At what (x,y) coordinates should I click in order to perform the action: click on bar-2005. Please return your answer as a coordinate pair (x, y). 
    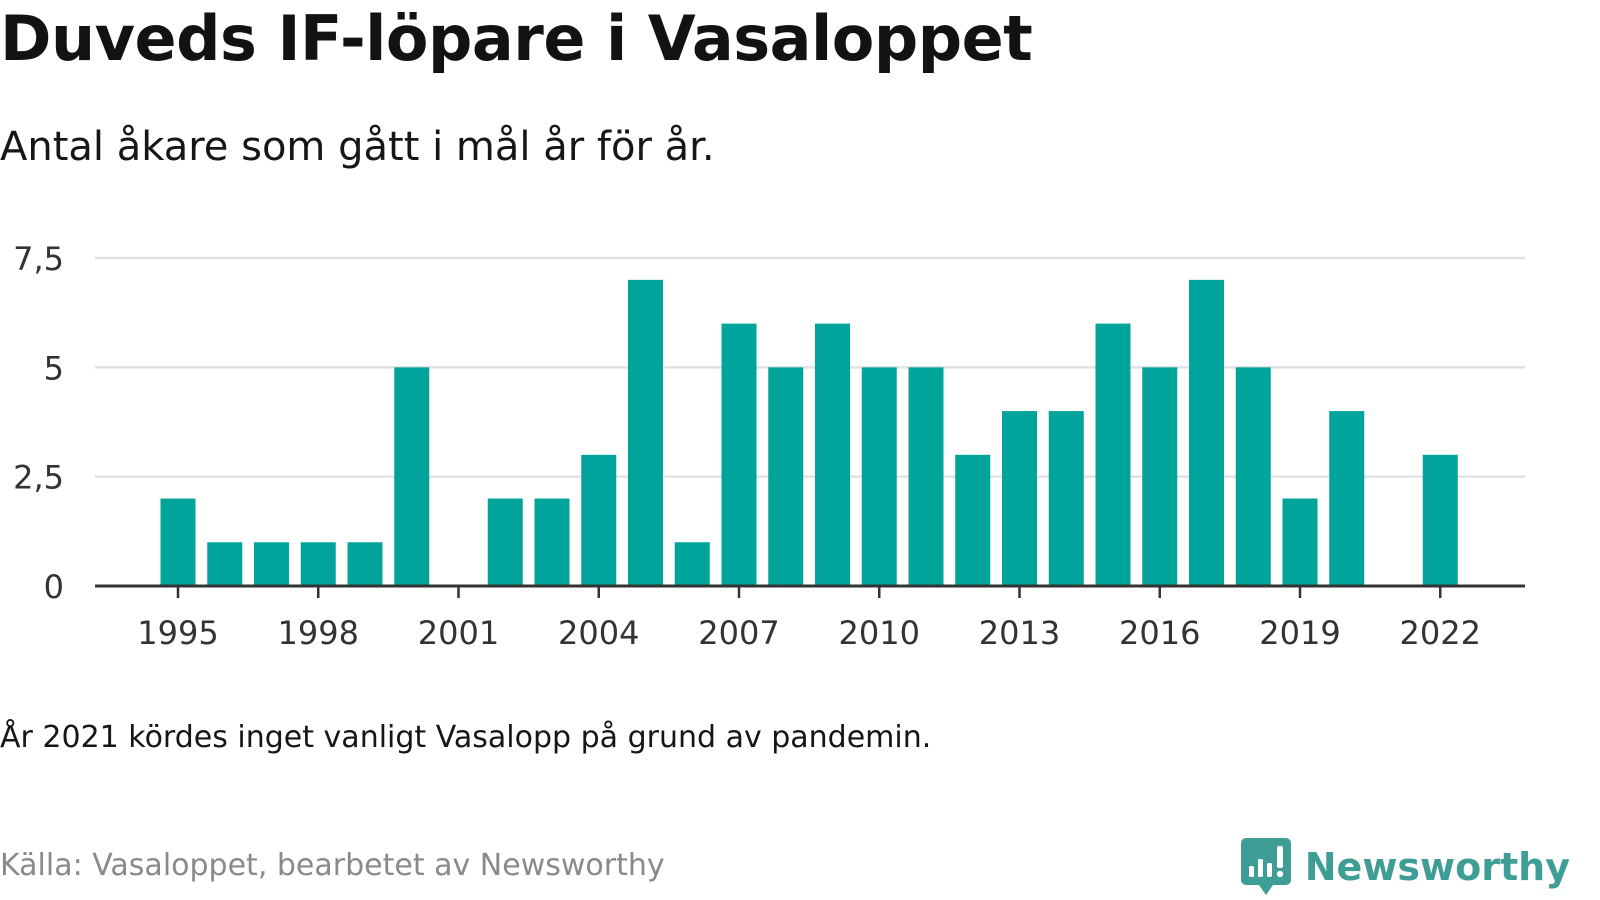
    Looking at the image, I should click on (645, 432).